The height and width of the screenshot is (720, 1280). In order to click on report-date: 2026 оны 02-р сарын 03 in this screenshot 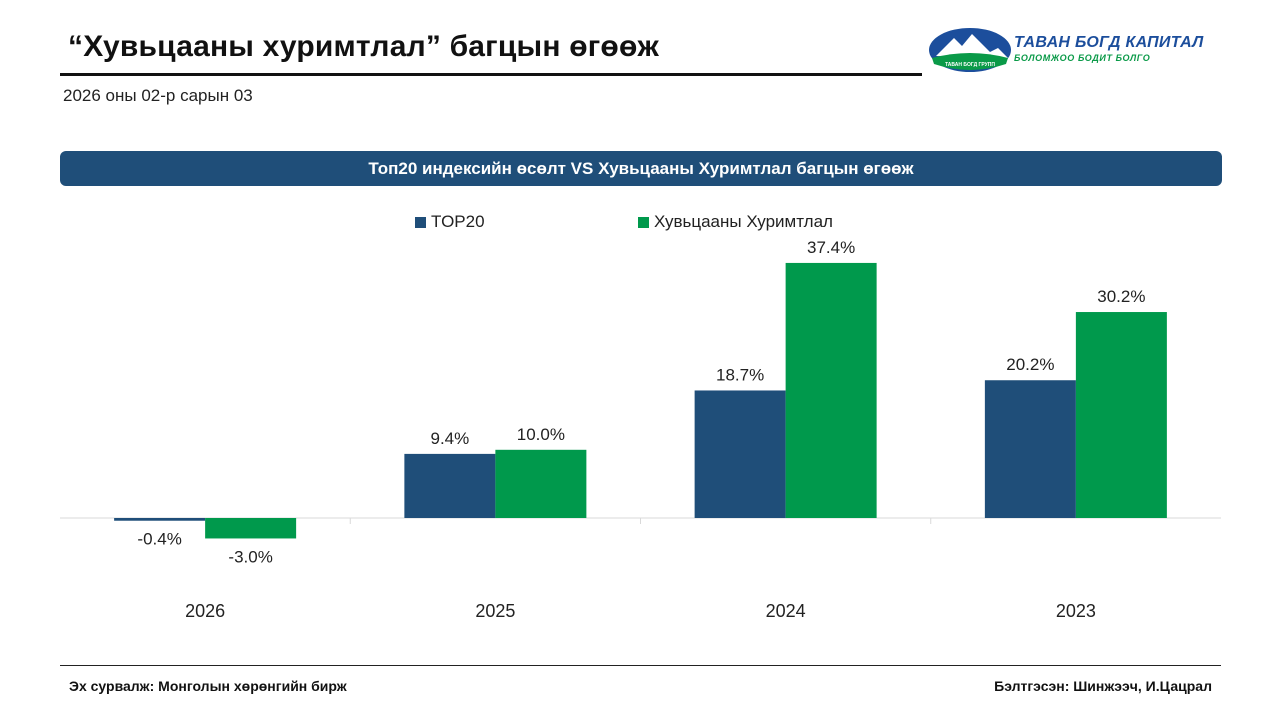, I will do `click(158, 95)`.